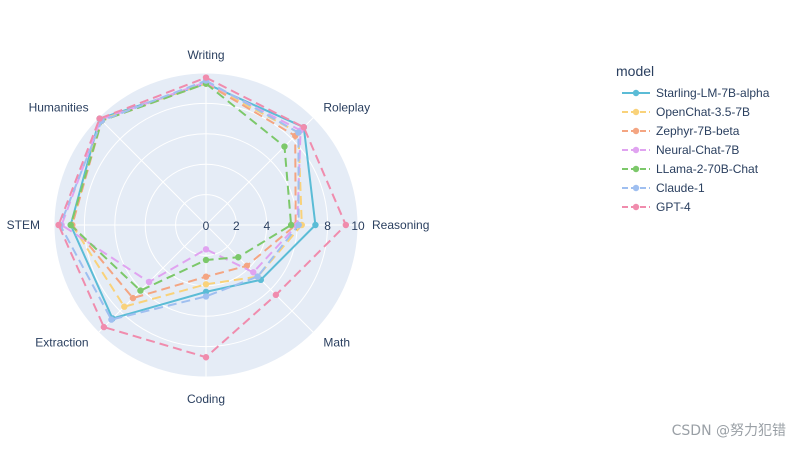 This screenshot has height=450, width=800. I want to click on radial-tick-label: 2, so click(236, 226).